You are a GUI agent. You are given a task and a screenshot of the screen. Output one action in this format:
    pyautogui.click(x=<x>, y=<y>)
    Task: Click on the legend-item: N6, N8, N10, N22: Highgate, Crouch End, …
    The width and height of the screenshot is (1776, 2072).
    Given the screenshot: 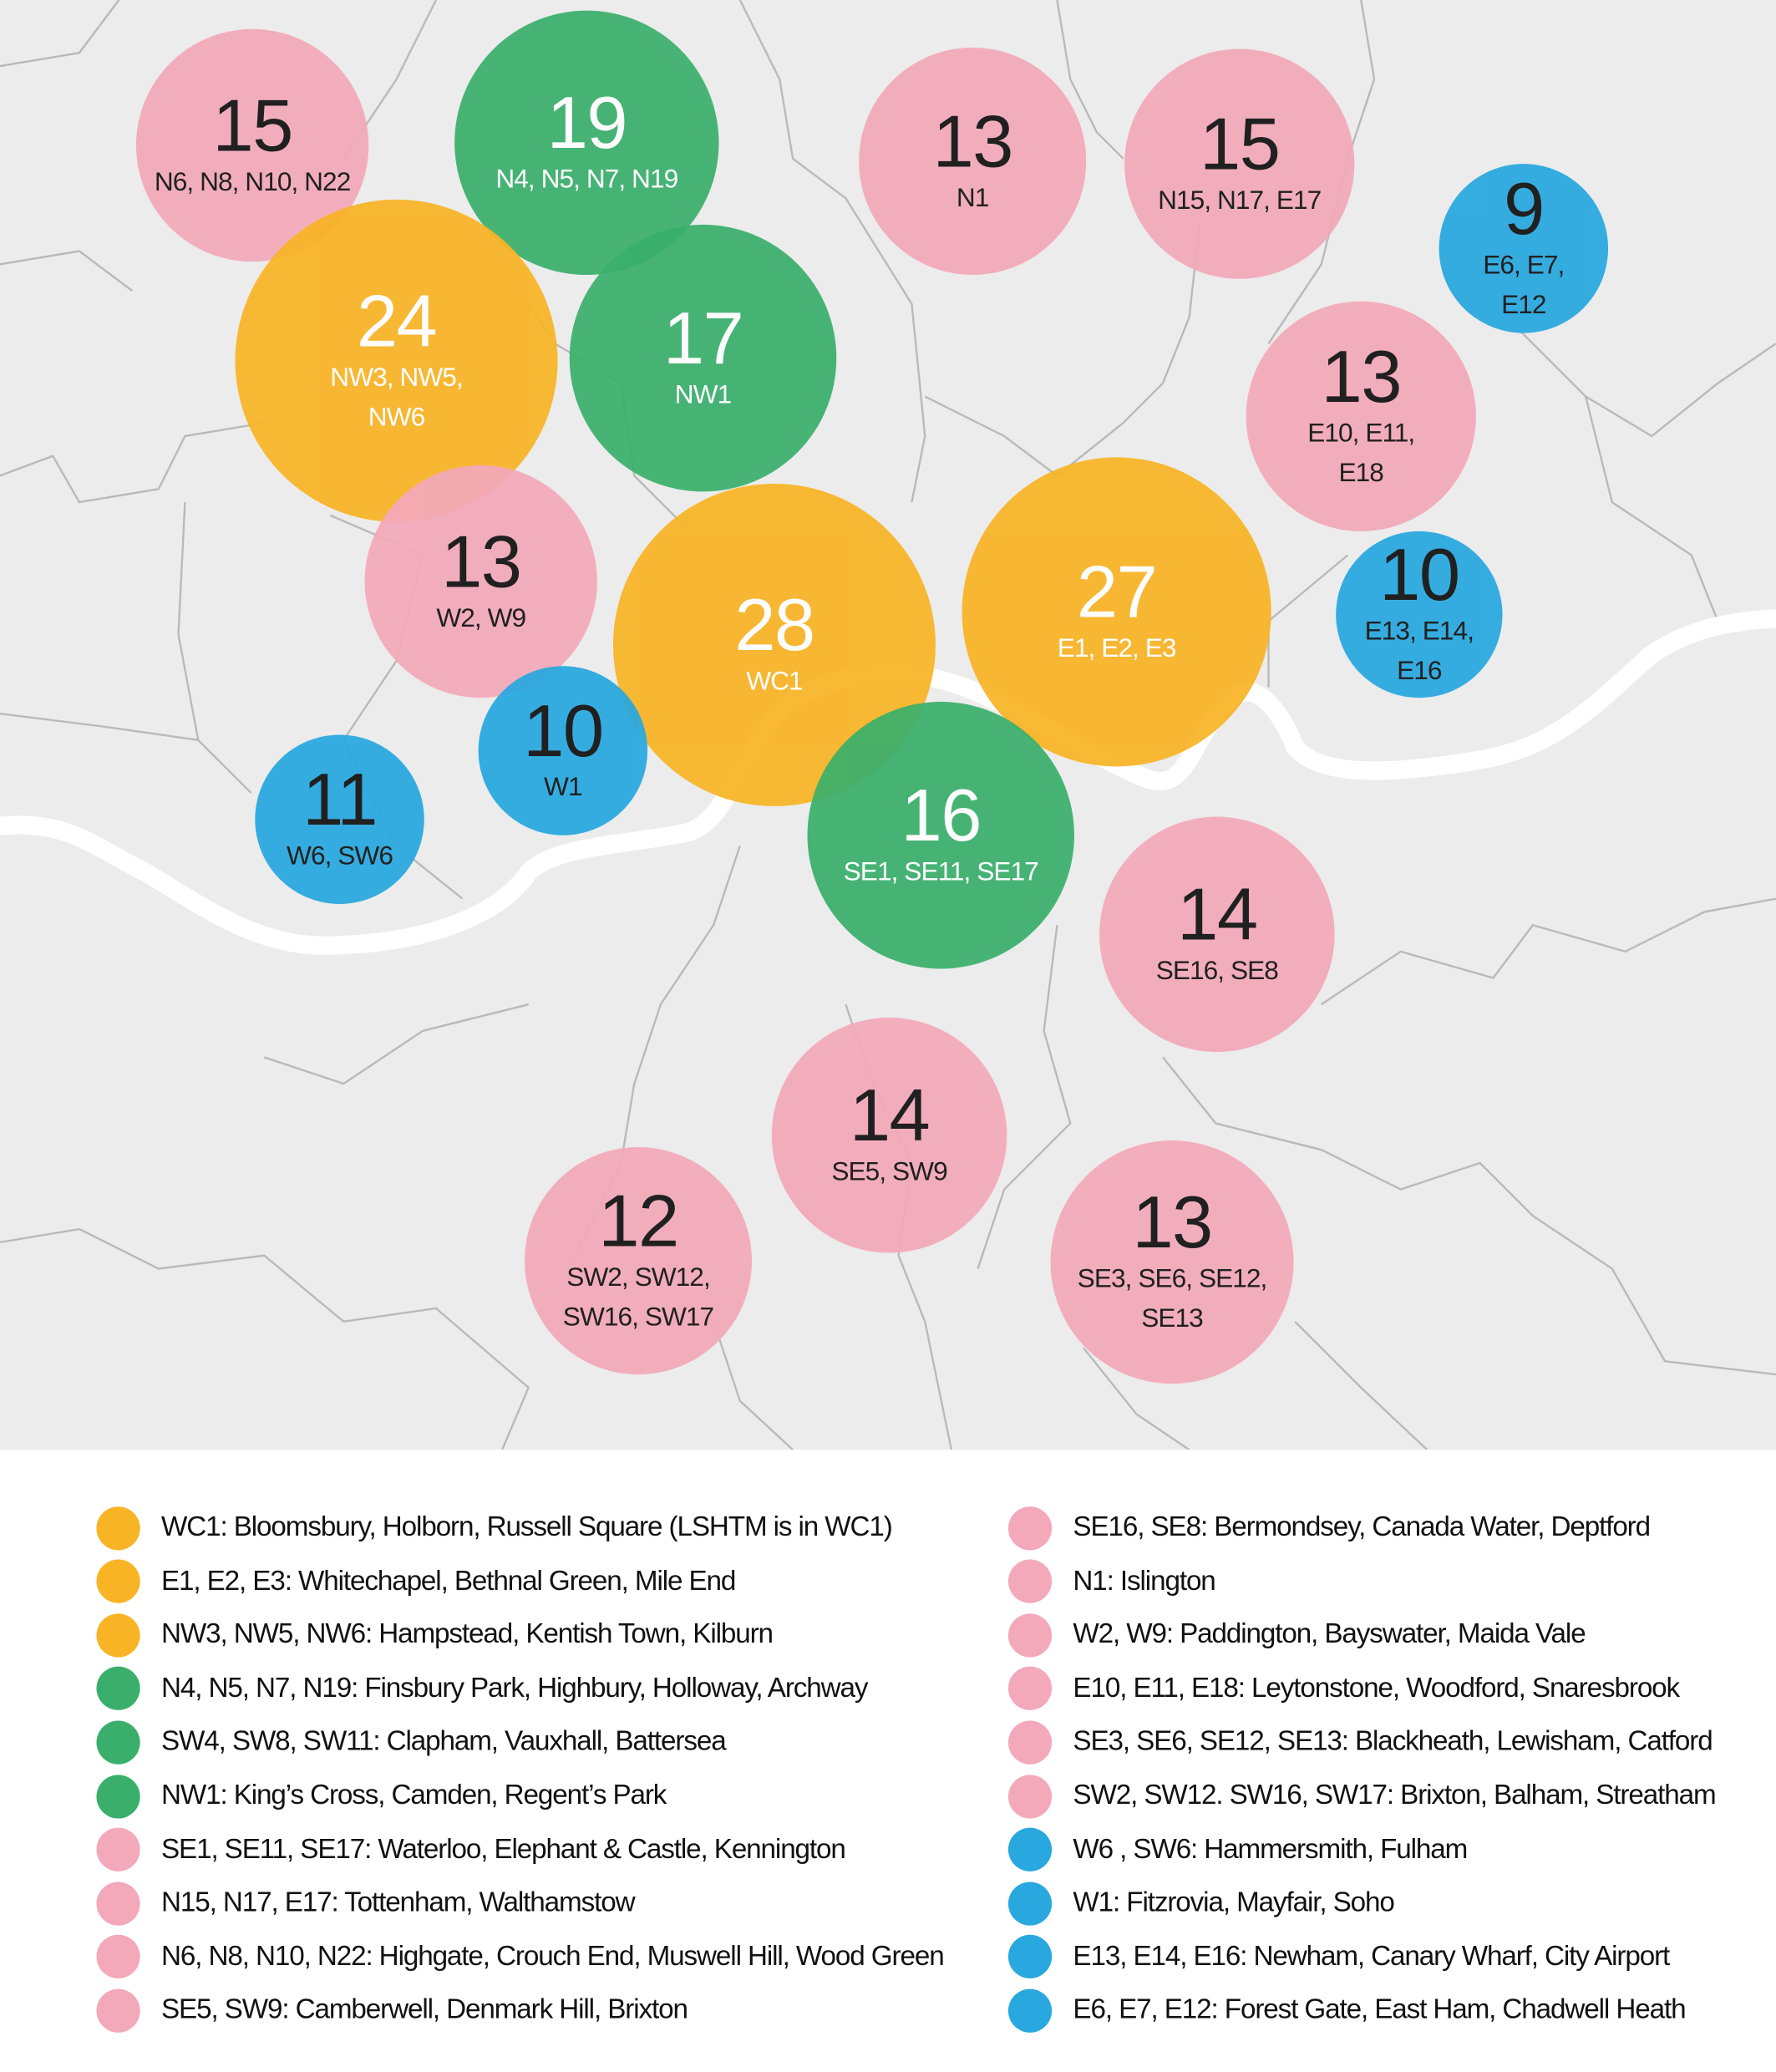 What is the action you would take?
    pyautogui.click(x=520, y=1957)
    